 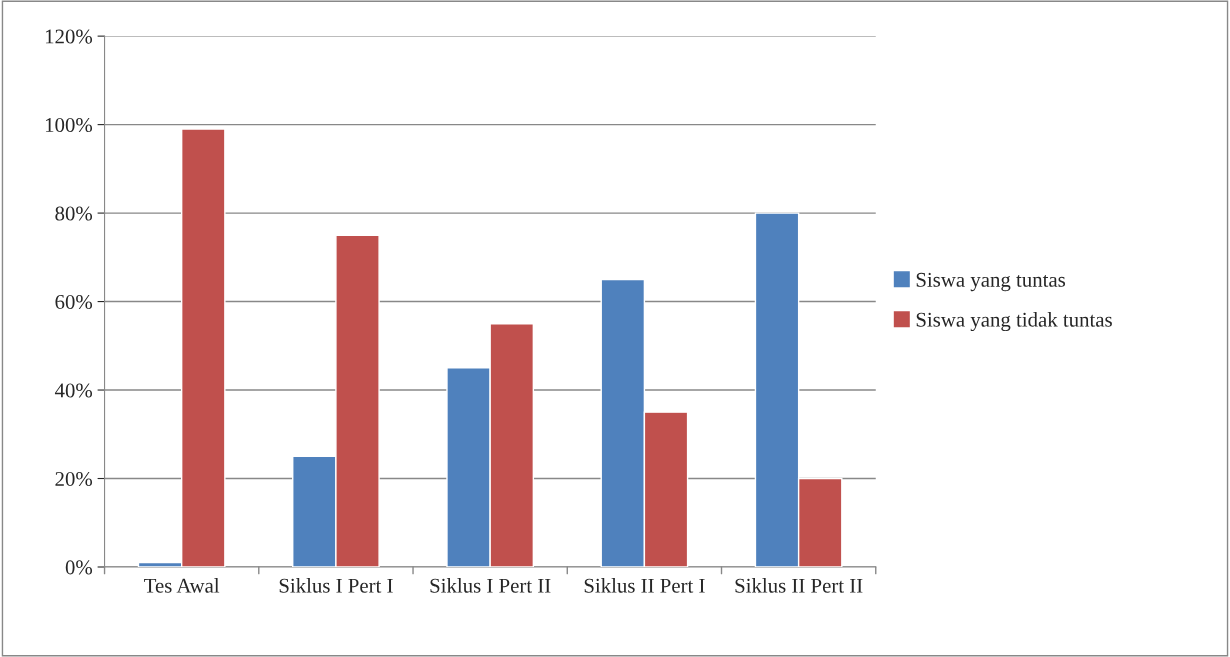 I want to click on legend-label: Siswa yang tidak tuntas, so click(x=1014, y=322).